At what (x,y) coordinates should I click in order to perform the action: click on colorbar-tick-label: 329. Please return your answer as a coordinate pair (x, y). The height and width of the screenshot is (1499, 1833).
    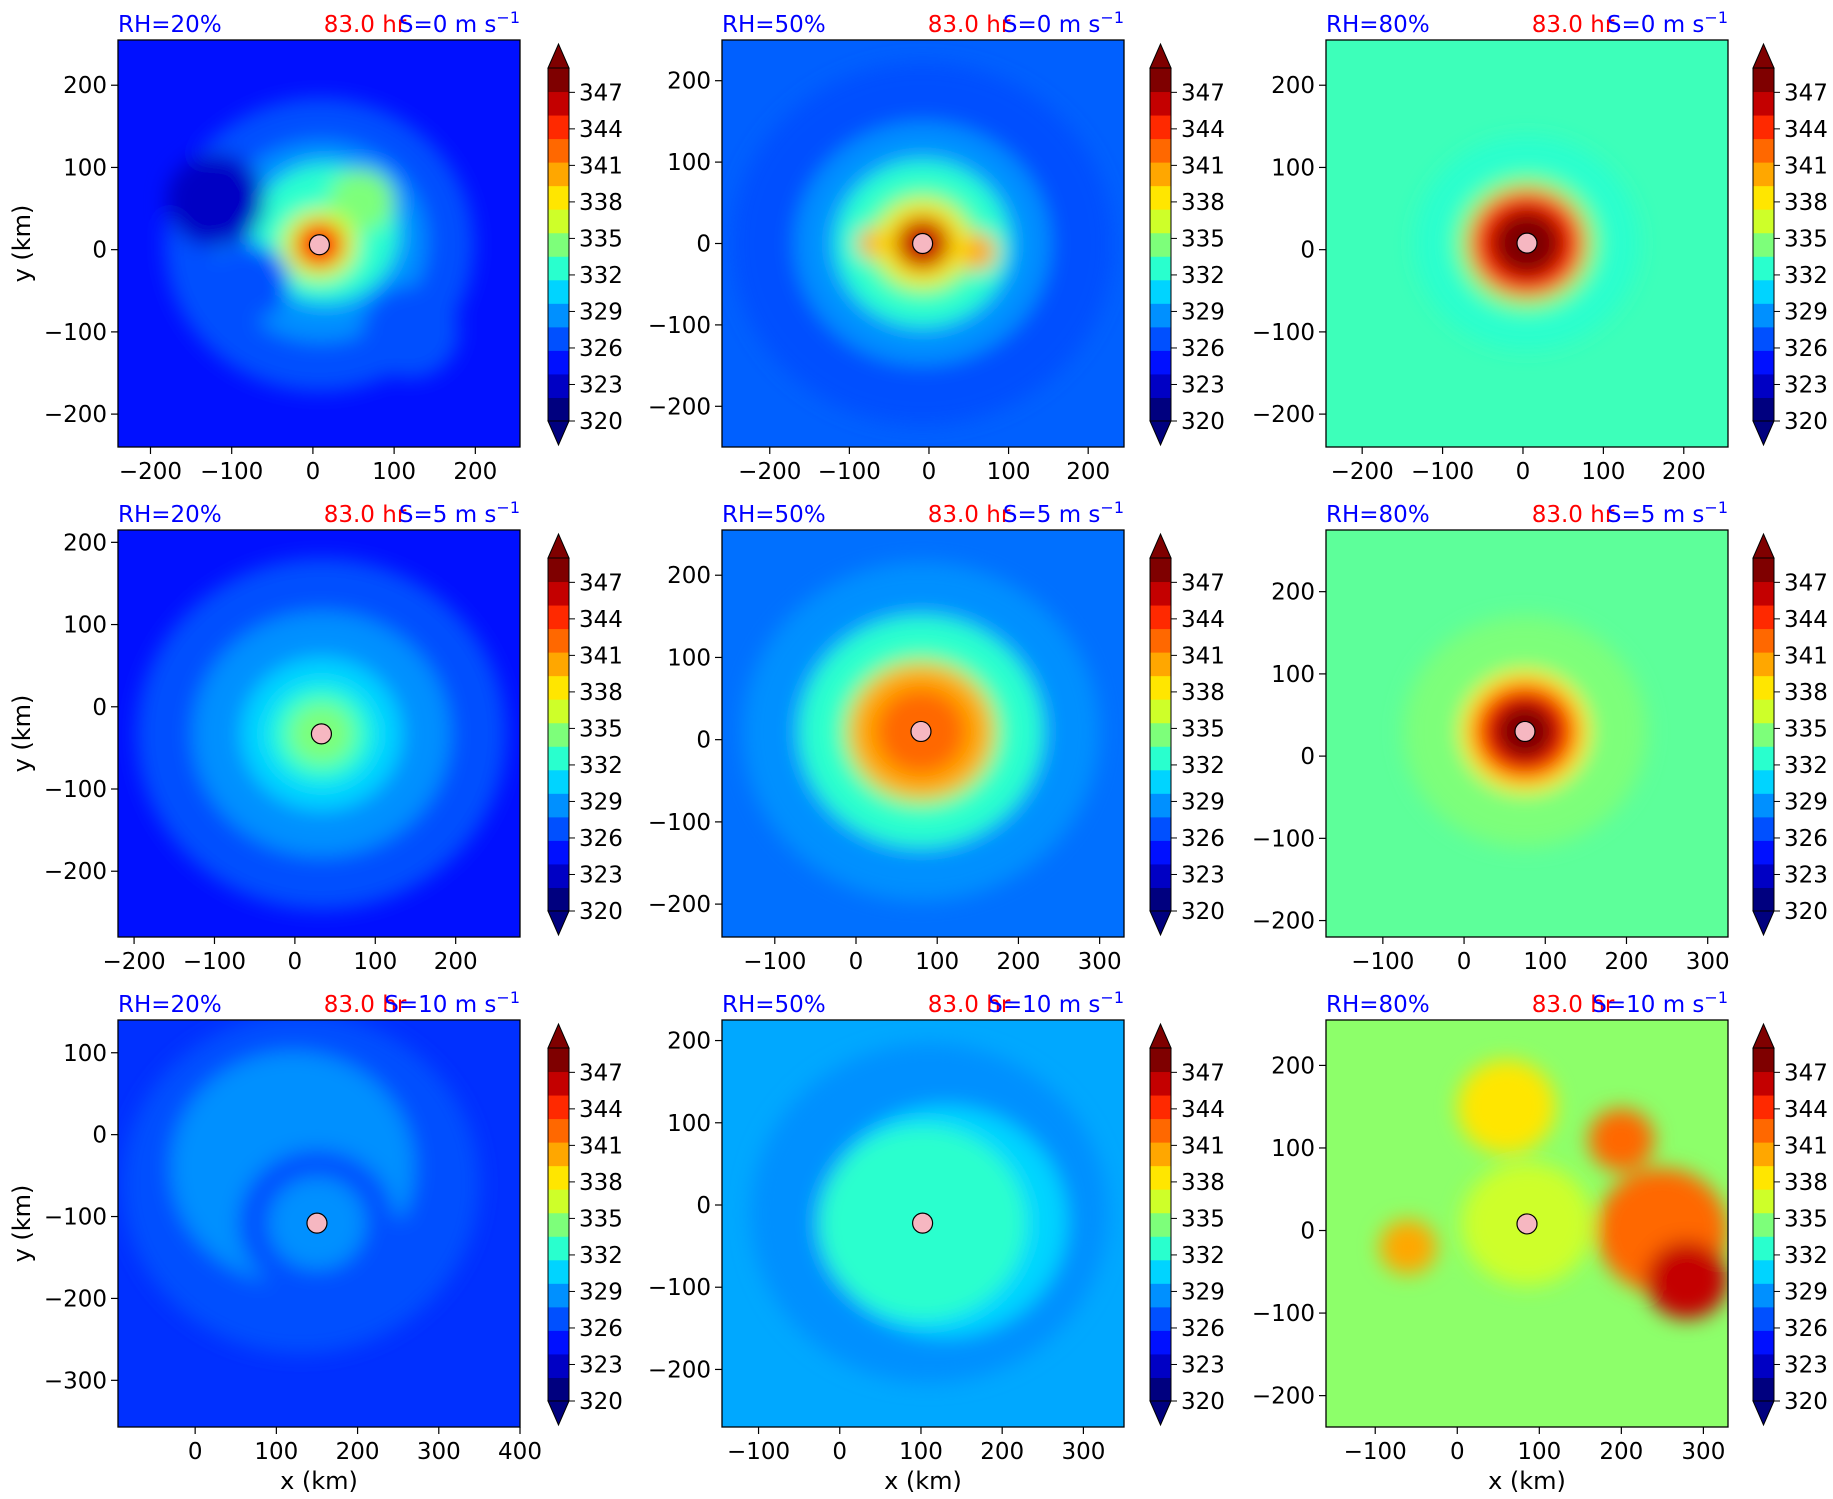
    Looking at the image, I should click on (1806, 802).